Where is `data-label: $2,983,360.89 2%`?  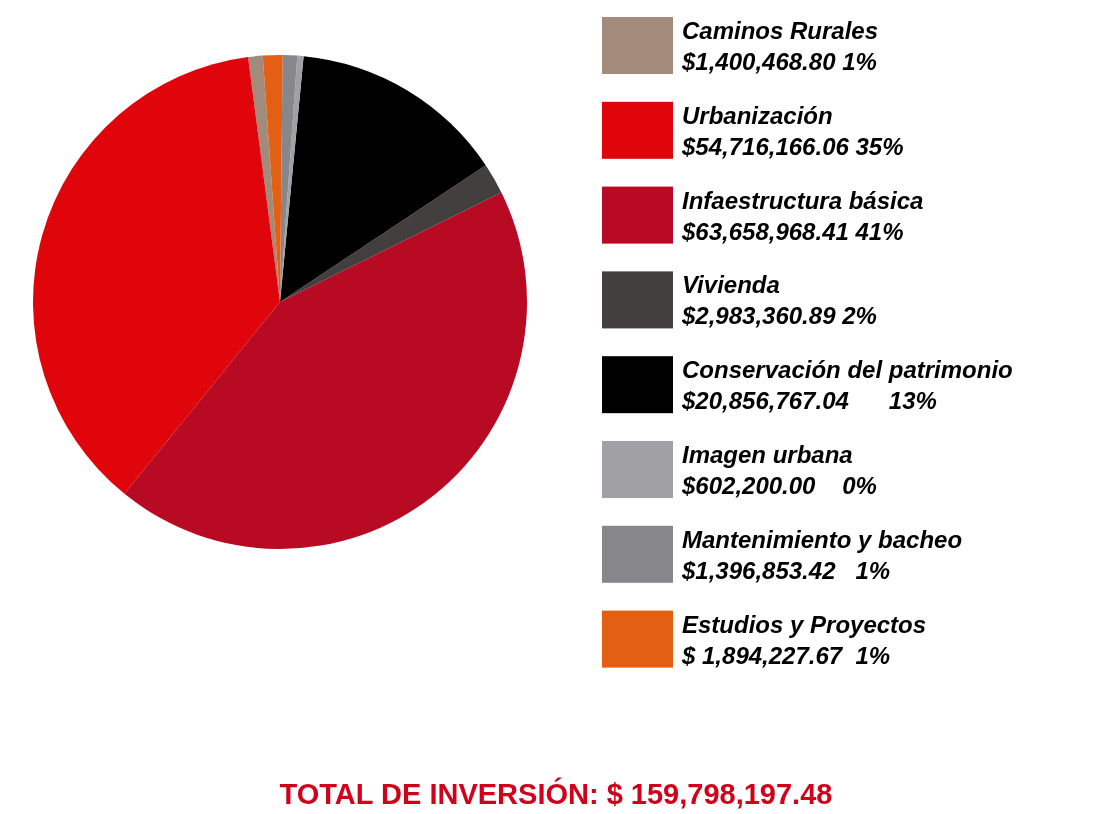
data-label: $2,983,360.89 2% is located at coordinates (779, 316).